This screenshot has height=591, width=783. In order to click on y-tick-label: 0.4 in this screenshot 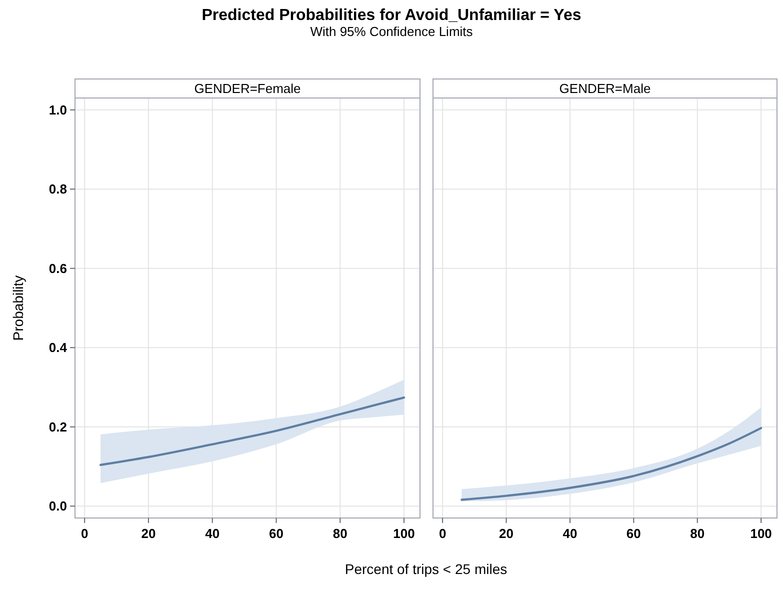, I will do `click(58, 348)`.